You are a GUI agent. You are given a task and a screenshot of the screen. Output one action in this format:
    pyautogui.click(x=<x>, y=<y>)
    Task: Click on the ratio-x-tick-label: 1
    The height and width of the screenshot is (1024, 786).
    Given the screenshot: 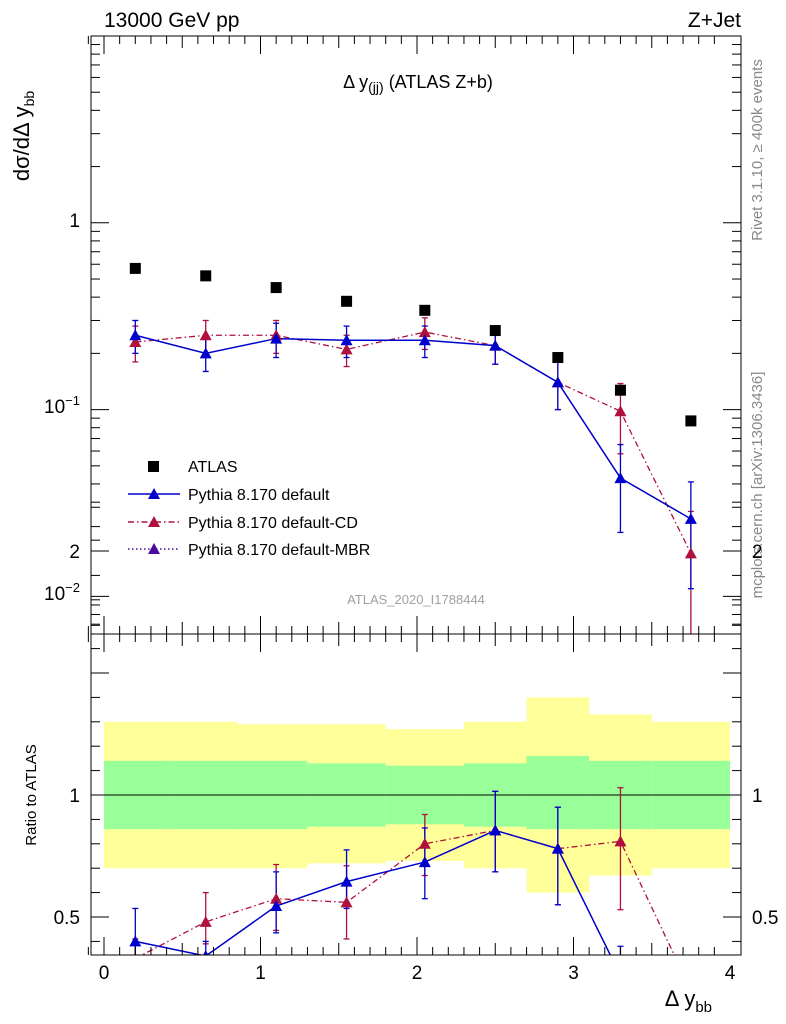 What is the action you would take?
    pyautogui.click(x=260, y=973)
    